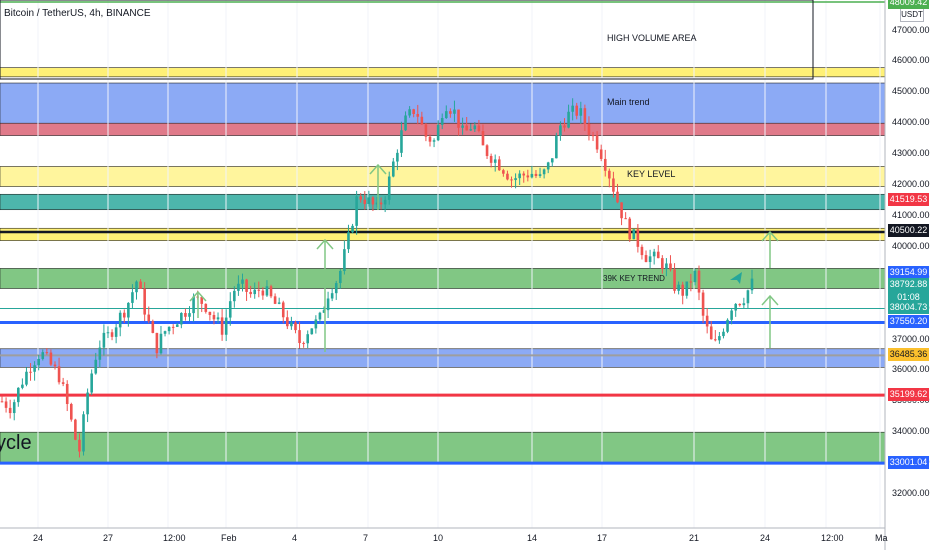  What do you see at coordinates (911, 29) in the screenshot?
I see `price-tick: 47000.00` at bounding box center [911, 29].